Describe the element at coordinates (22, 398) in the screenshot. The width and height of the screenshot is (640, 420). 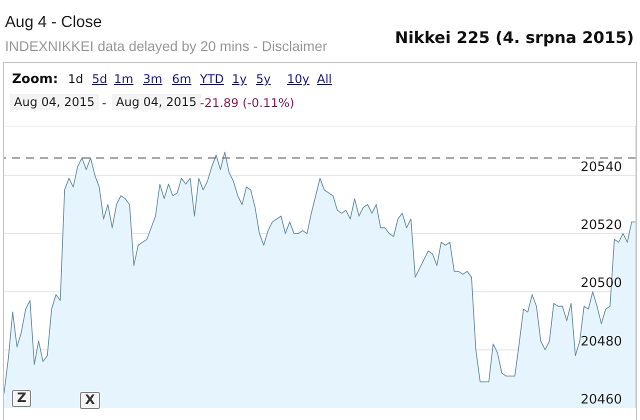
I see `annotation: Z` at that location.